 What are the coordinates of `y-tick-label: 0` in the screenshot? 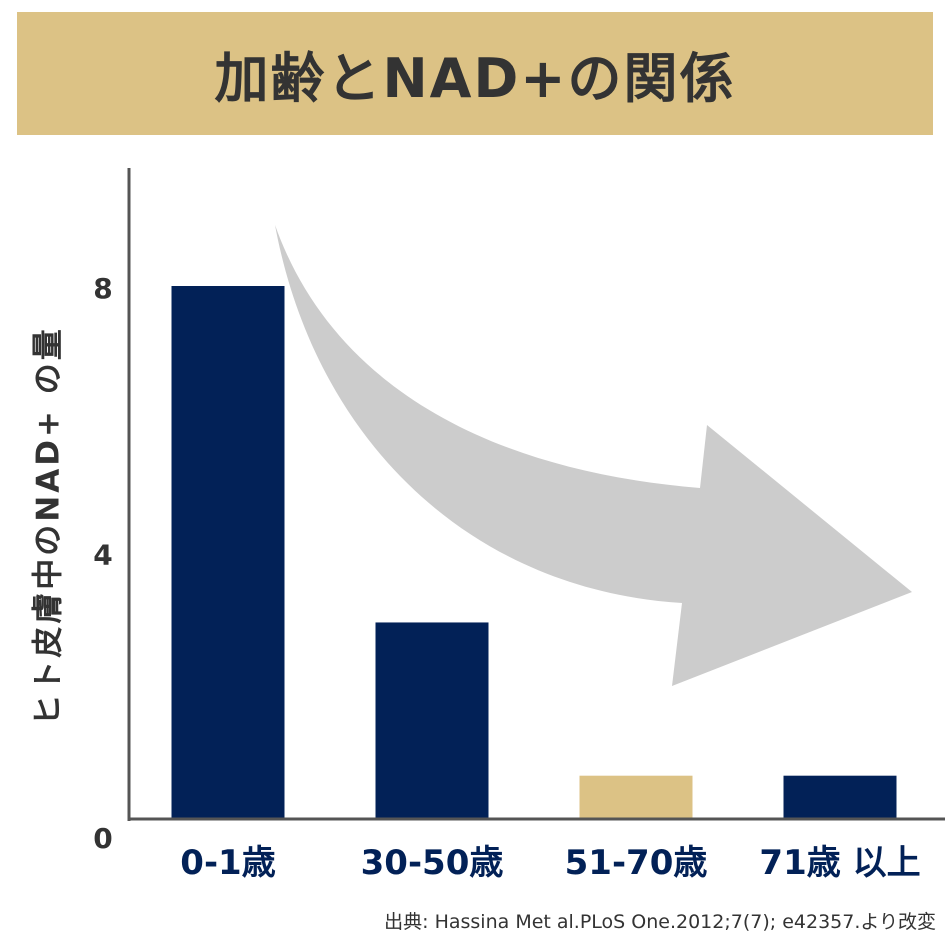 It's located at (102, 838).